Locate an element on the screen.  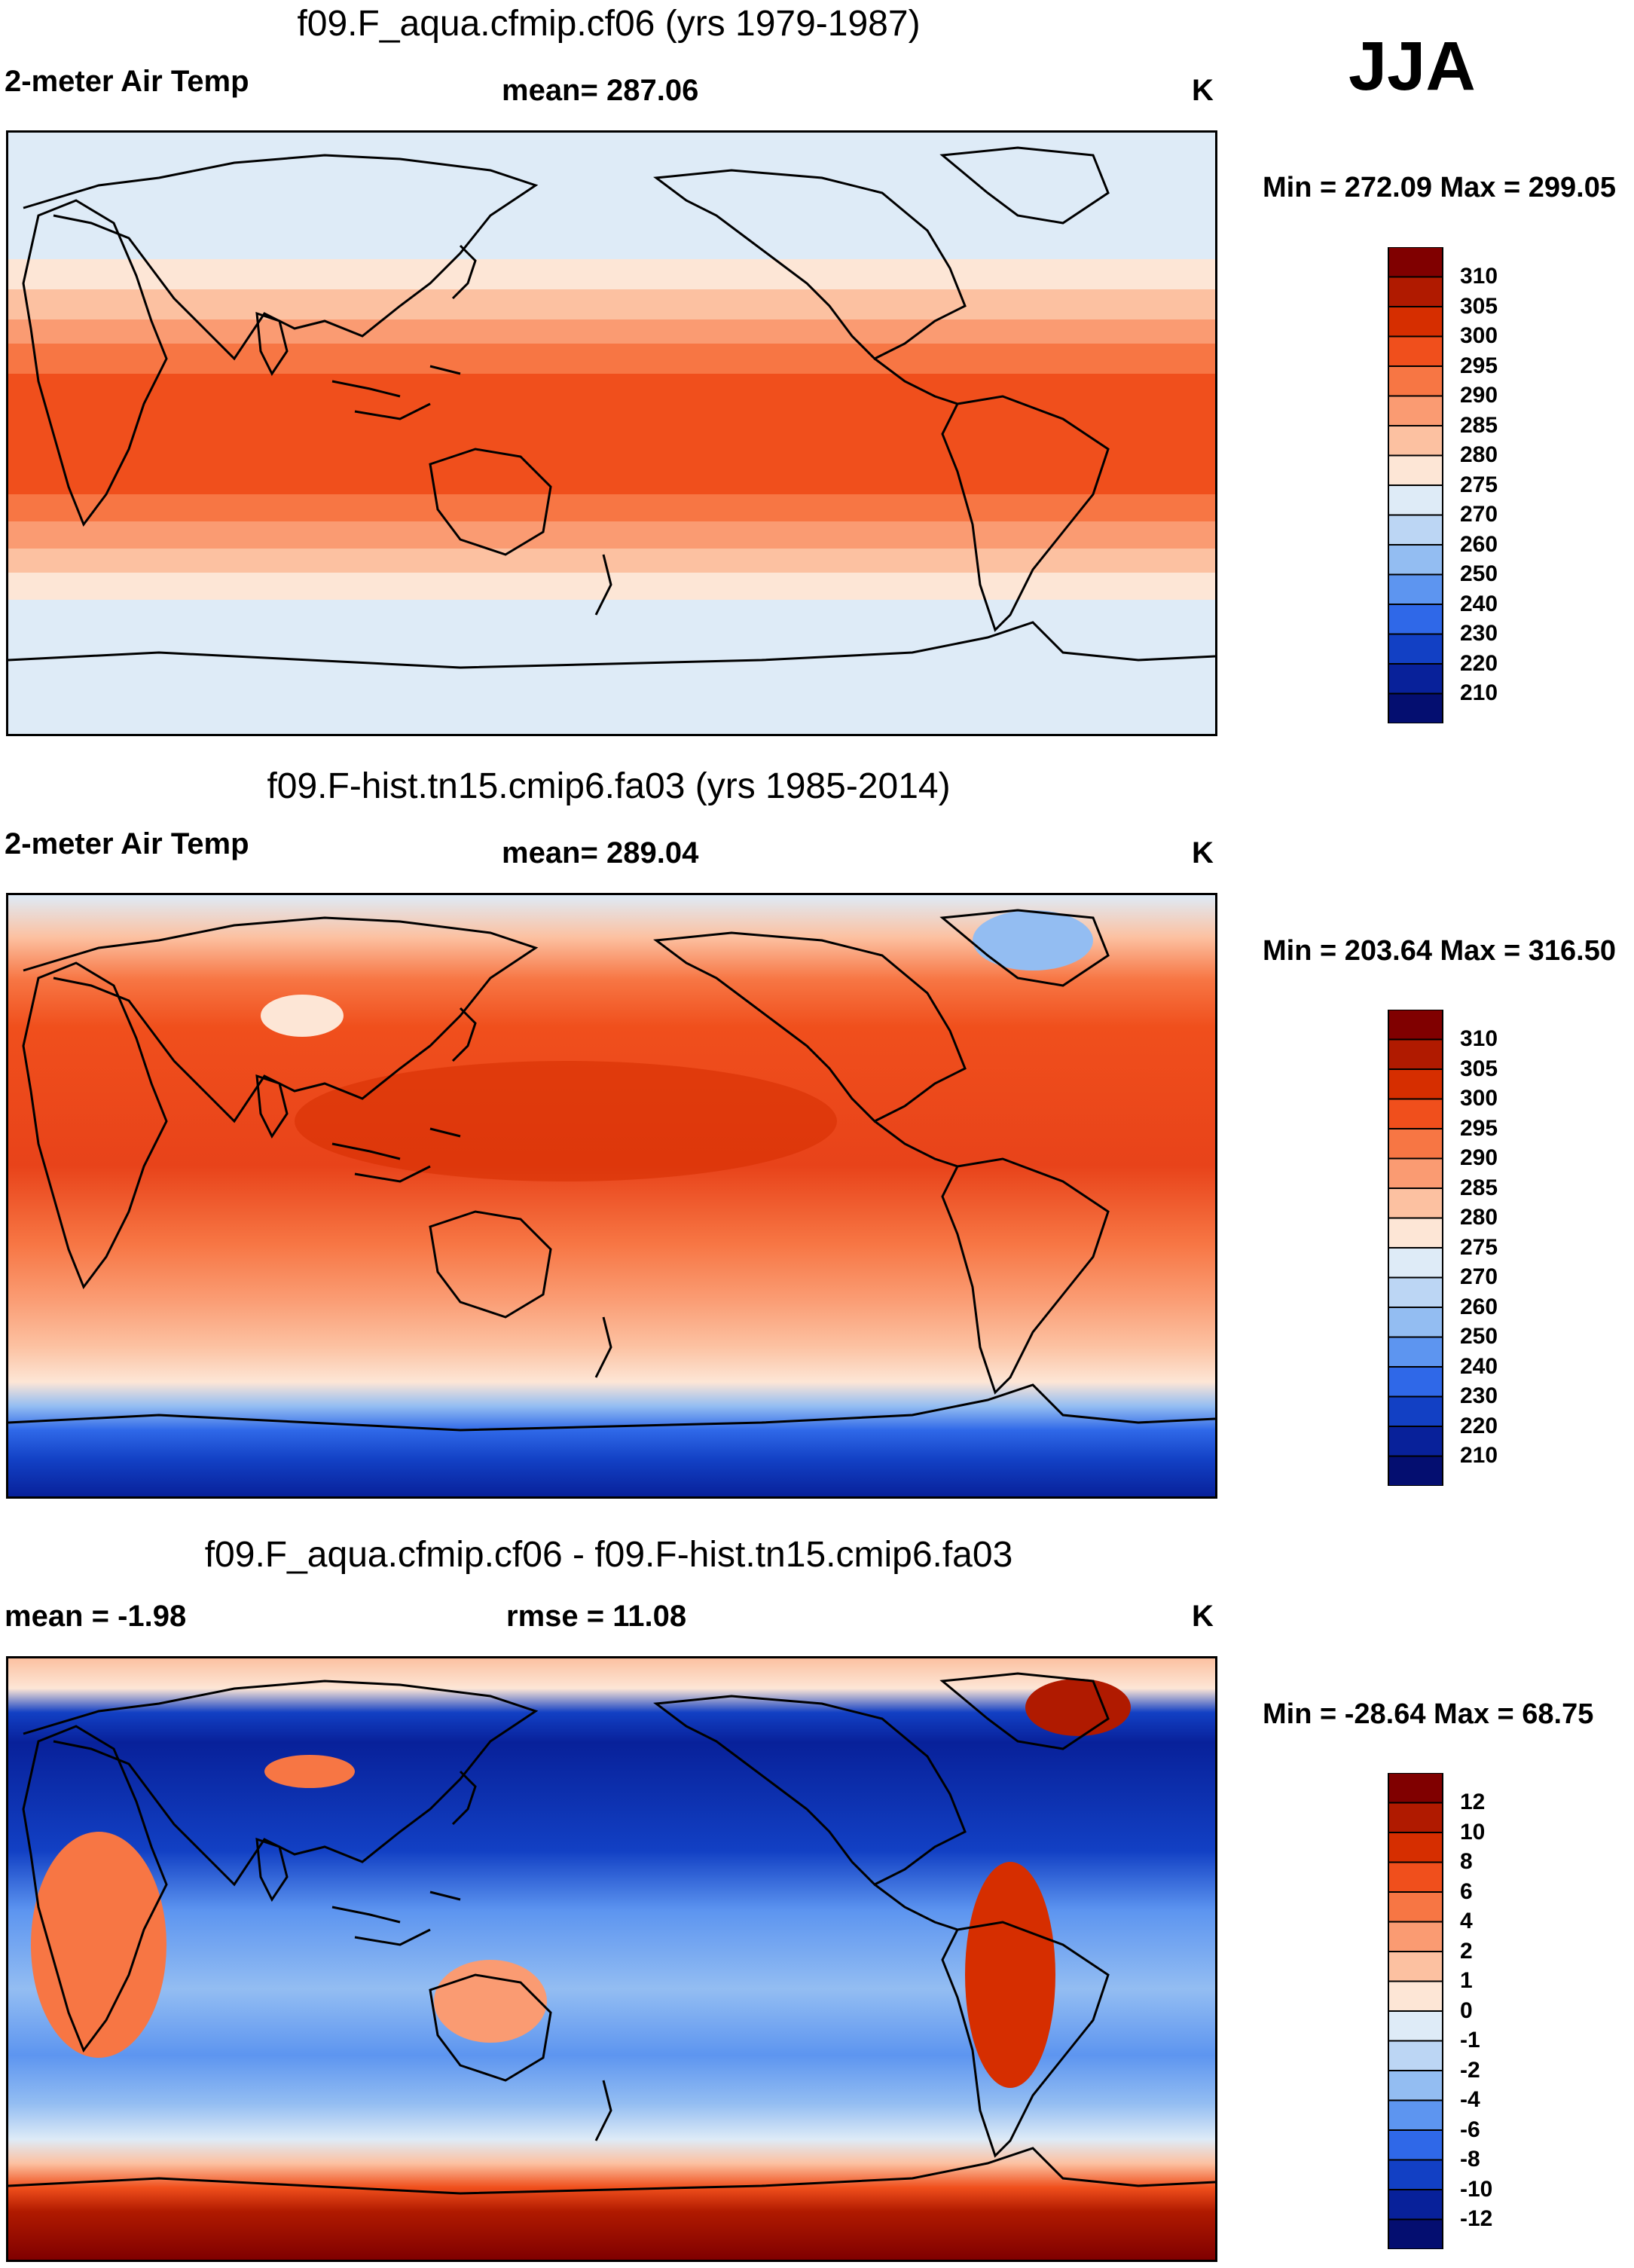
panel1-band-290n is located at coordinates (611, 359).